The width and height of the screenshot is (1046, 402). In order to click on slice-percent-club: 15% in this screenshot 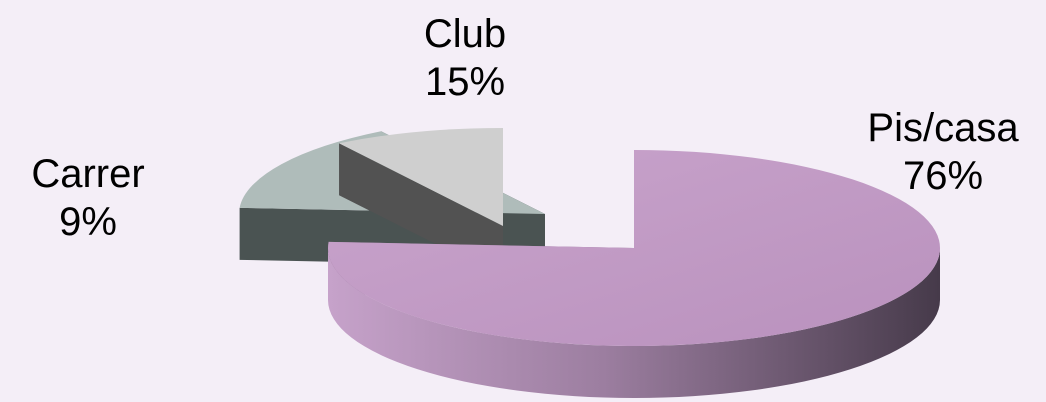, I will do `click(465, 82)`.